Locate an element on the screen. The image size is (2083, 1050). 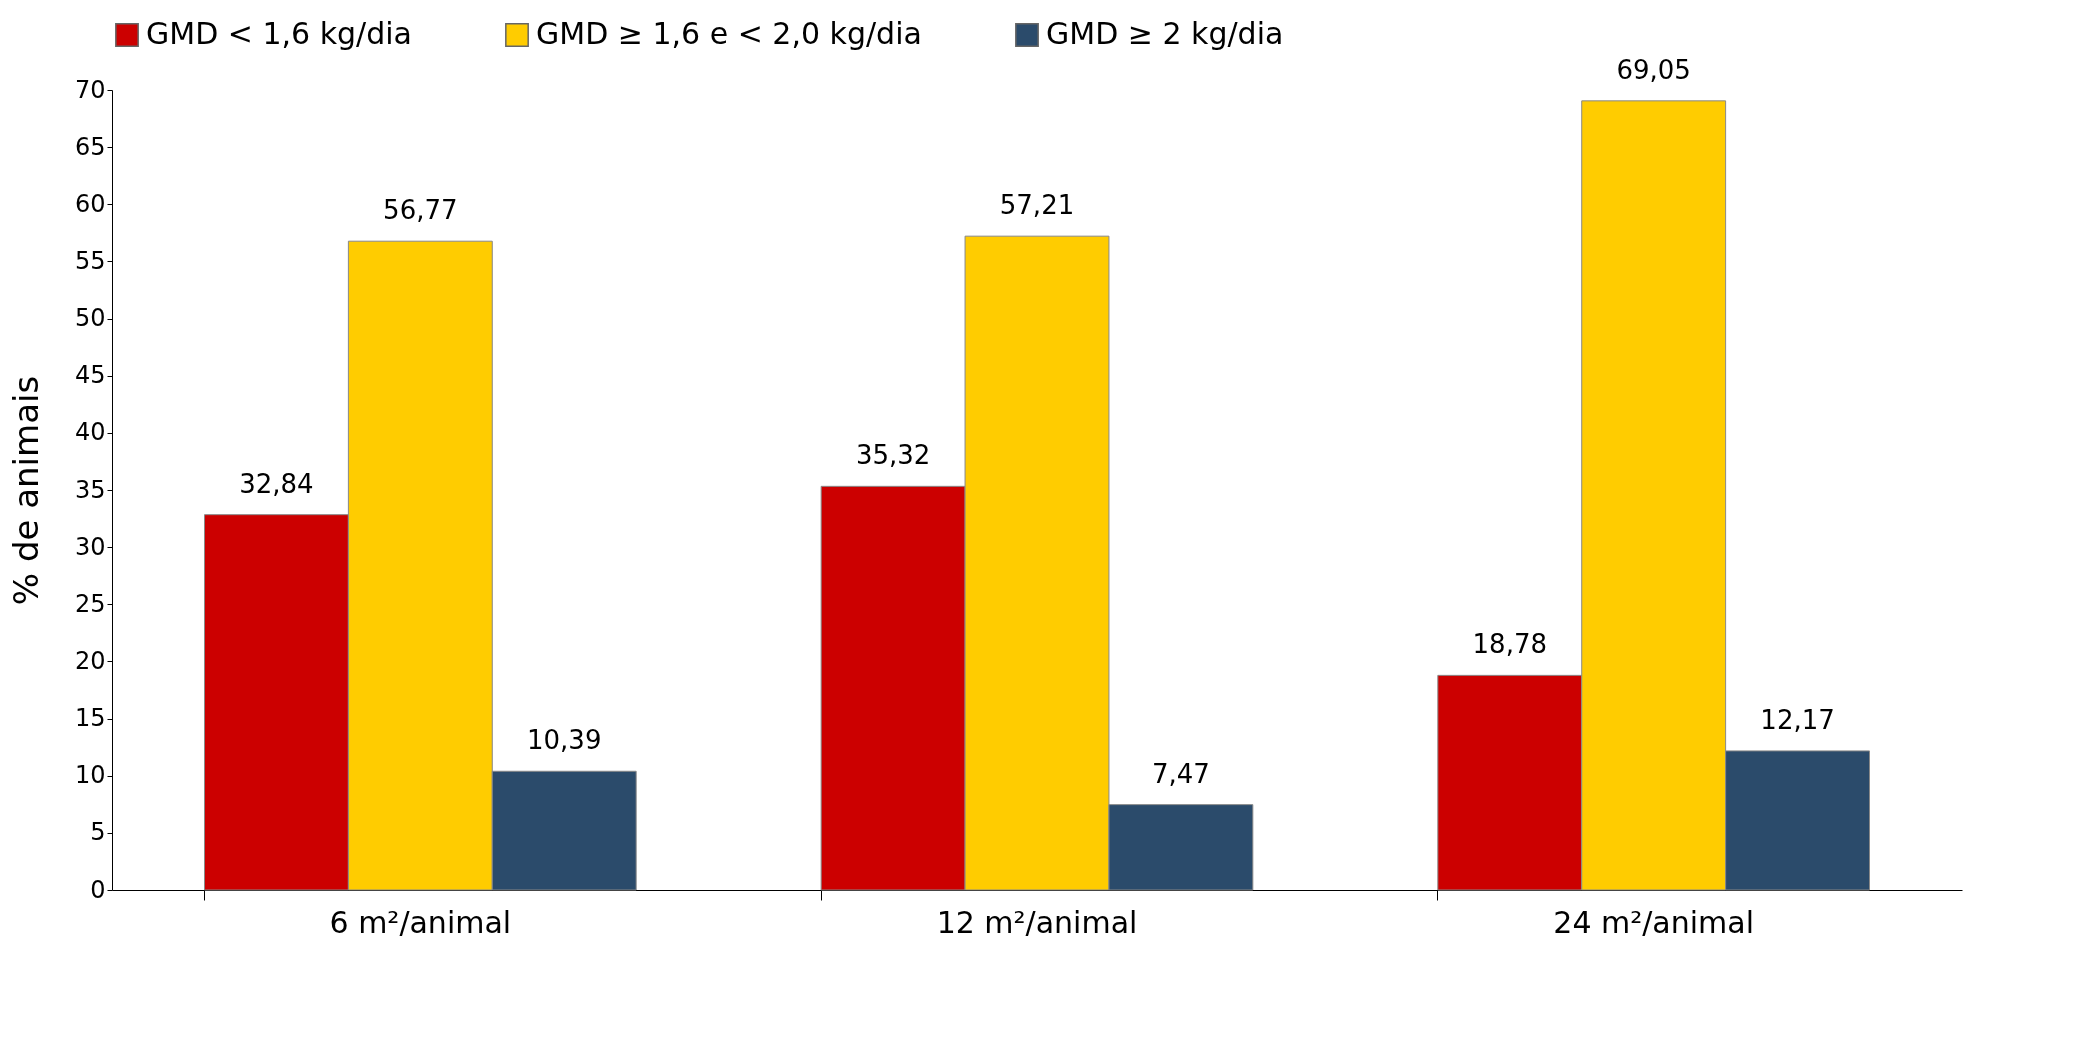
y-tick-label: 45 is located at coordinates (90, 375).